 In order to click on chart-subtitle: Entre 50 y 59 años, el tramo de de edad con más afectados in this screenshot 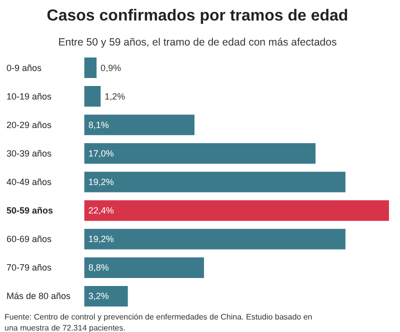, I will do `click(197, 42)`.